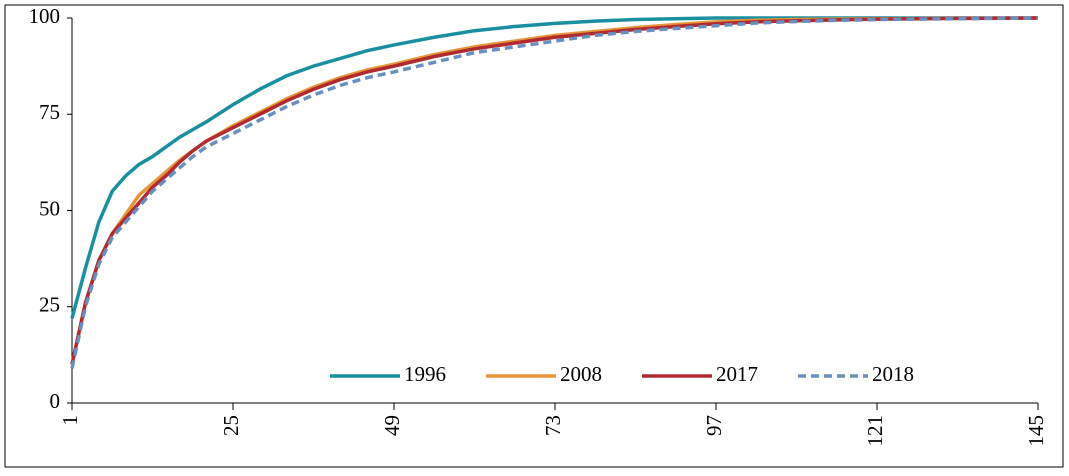 Image resolution: width=1069 pixels, height=476 pixels. I want to click on x-tick-label: 1, so click(70, 420).